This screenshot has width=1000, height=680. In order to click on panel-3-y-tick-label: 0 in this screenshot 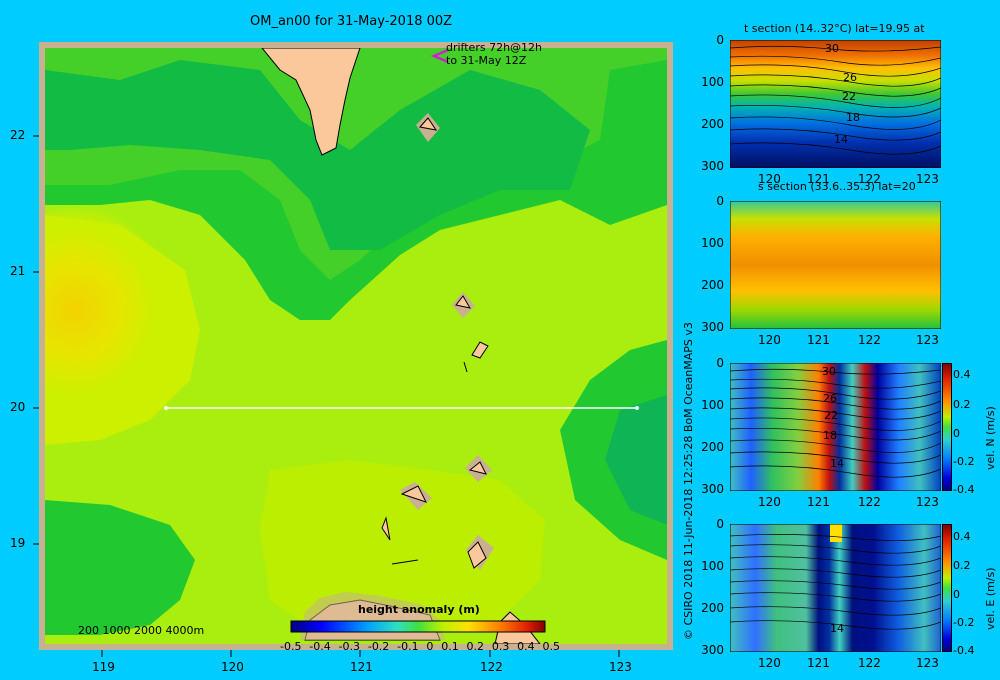, I will do `click(720, 363)`.